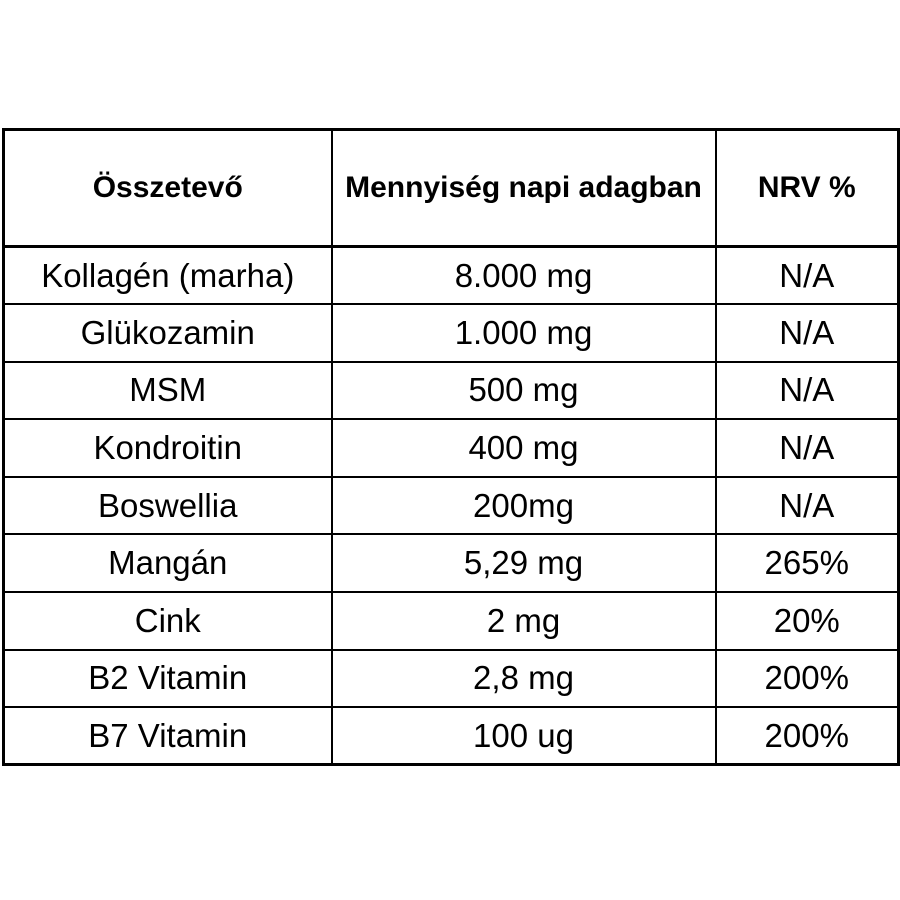 The image size is (900, 900). What do you see at coordinates (167, 333) in the screenshot?
I see `ingredient-cell: Glükozamin` at bounding box center [167, 333].